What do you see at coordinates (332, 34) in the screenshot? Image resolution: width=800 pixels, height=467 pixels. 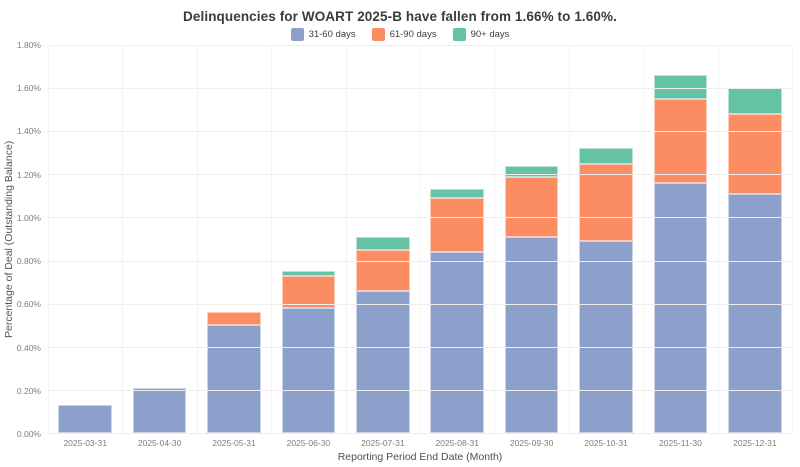 I see `legend-label: 31-60 days` at bounding box center [332, 34].